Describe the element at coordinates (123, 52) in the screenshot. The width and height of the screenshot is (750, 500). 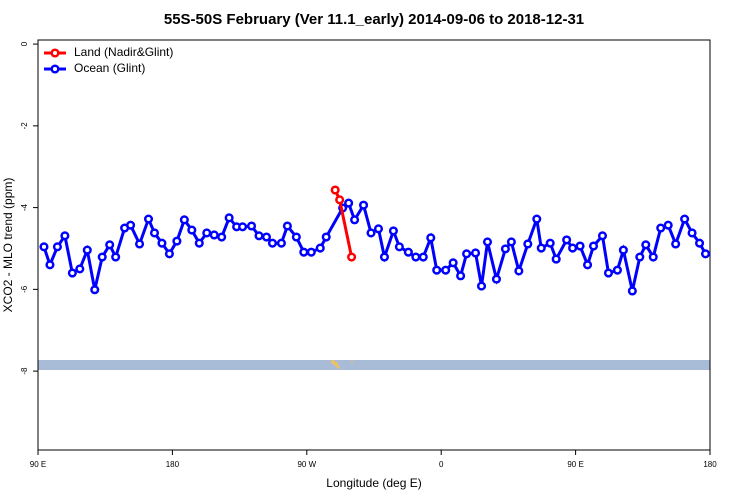
I see `legend-label: Land (Nadir&Glint)` at that location.